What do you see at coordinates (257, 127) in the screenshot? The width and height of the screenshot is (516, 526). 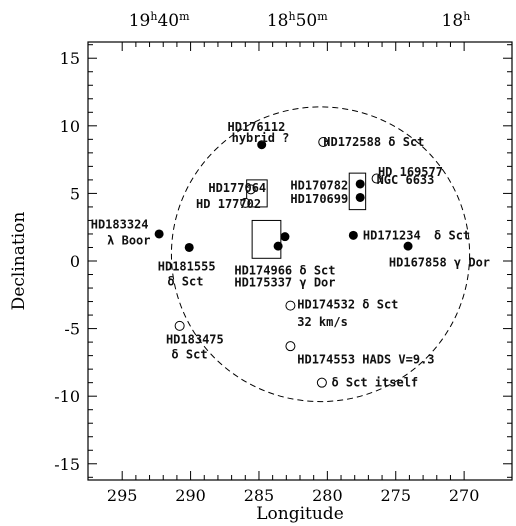 I see `star-label: HD176112` at bounding box center [257, 127].